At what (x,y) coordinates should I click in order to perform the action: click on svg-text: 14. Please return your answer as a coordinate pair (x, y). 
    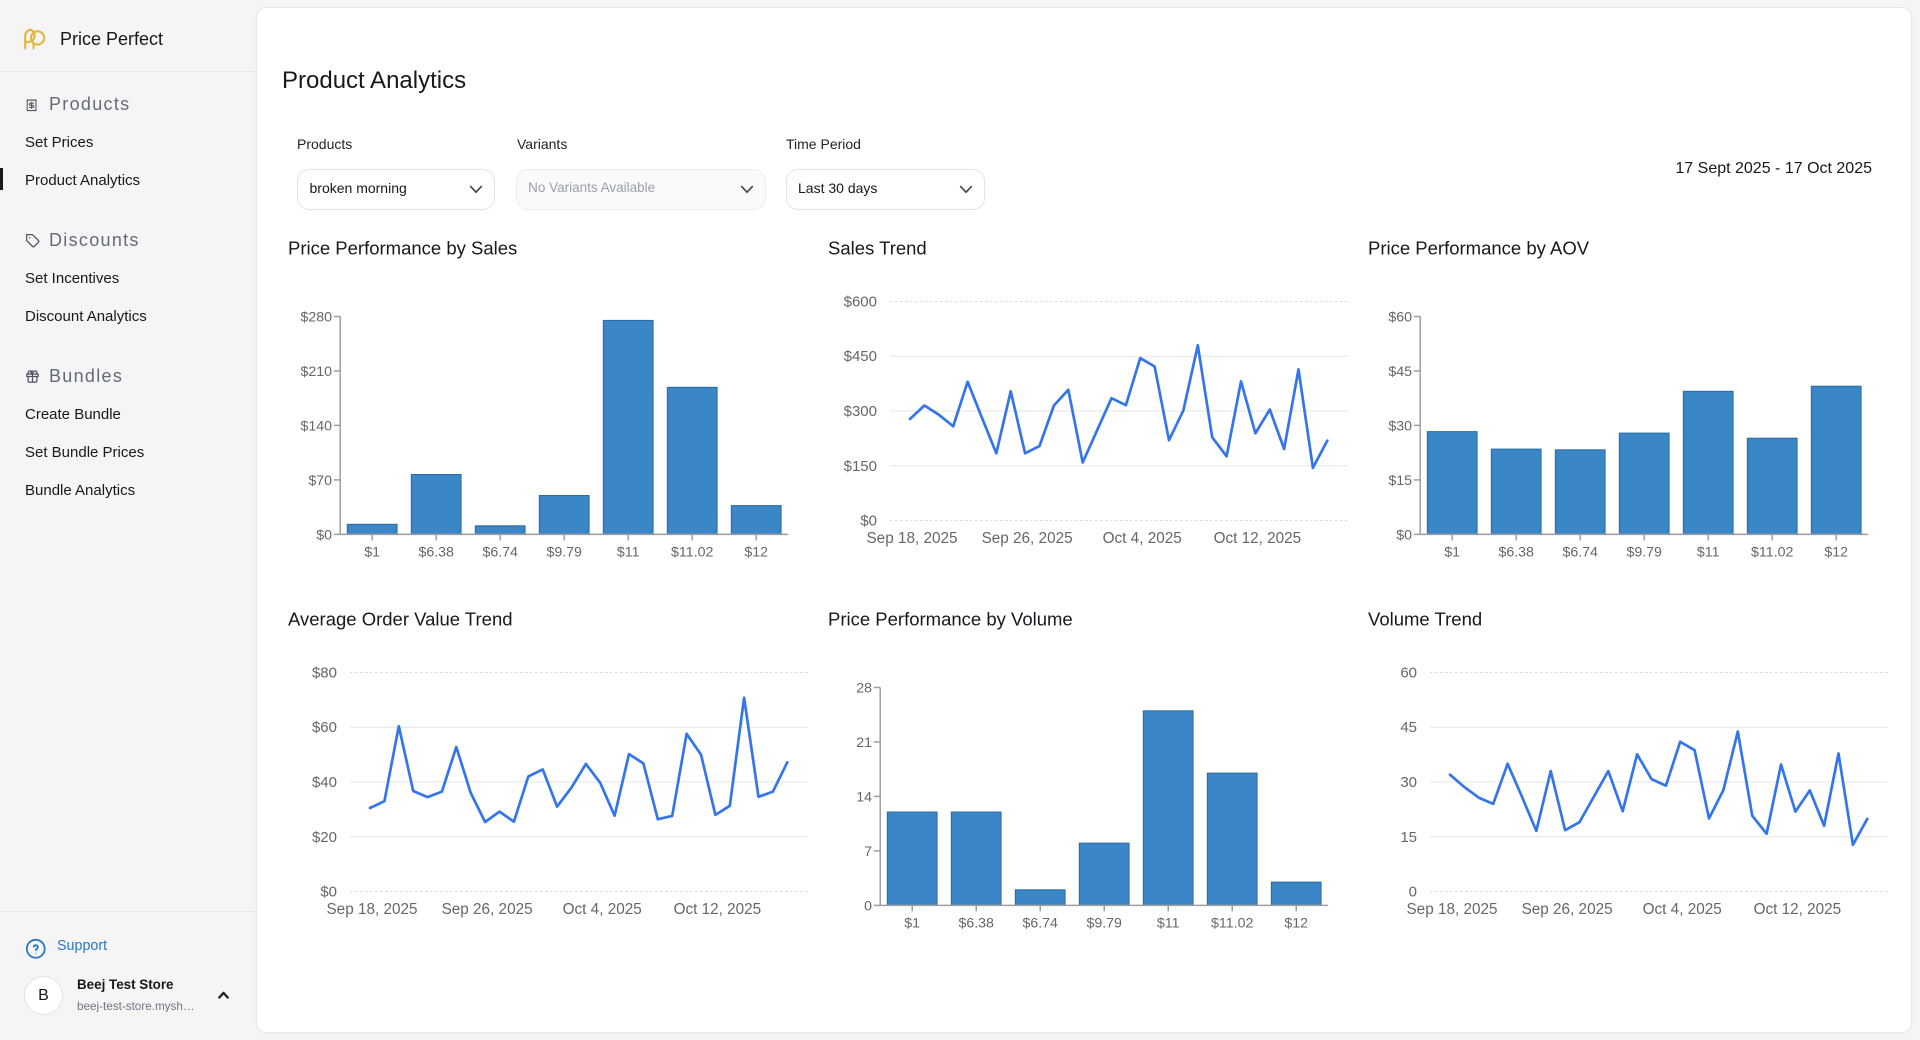
    Looking at the image, I should click on (864, 797).